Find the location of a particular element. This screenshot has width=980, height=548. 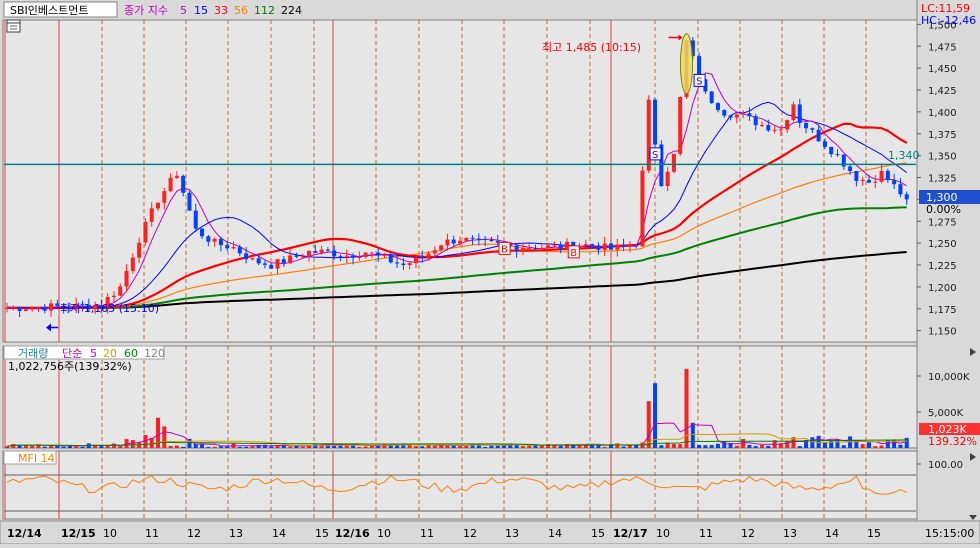

scroll-arrow-icon is located at coordinates (973, 352).